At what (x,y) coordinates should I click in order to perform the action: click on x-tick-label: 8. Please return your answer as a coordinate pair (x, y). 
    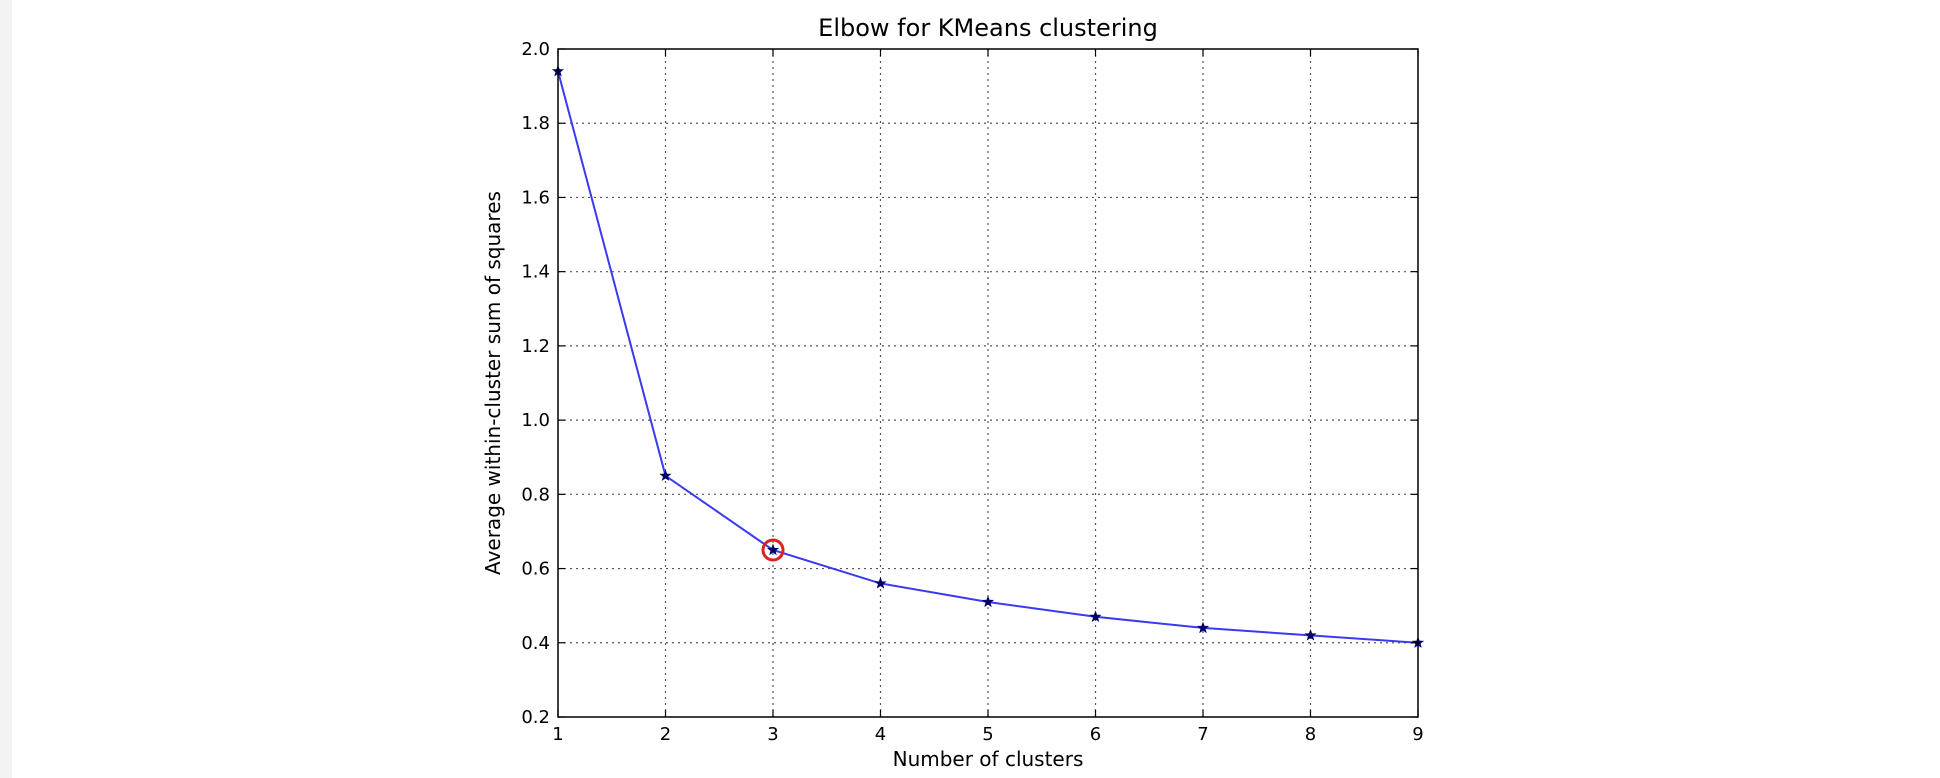
    Looking at the image, I should click on (1310, 734).